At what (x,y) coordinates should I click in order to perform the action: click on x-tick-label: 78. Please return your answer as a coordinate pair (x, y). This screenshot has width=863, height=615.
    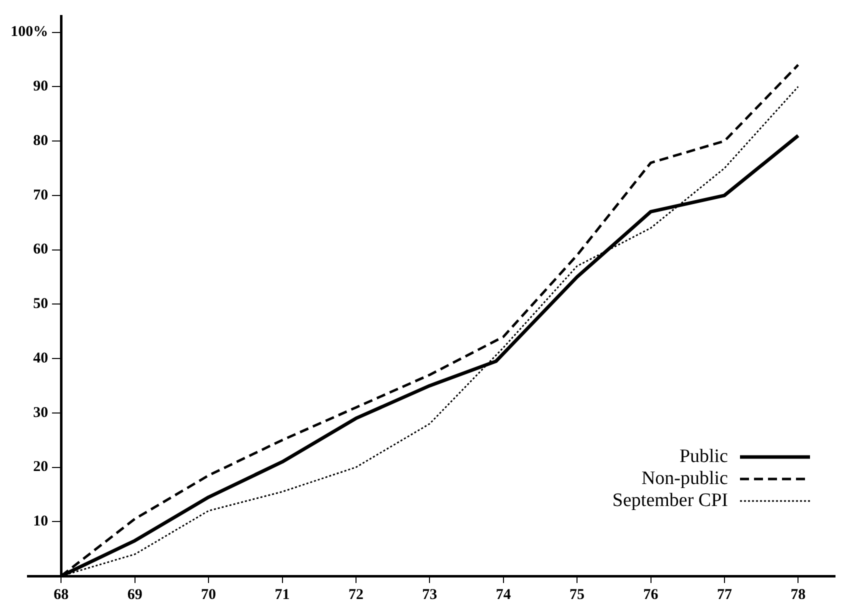
    Looking at the image, I should click on (798, 594).